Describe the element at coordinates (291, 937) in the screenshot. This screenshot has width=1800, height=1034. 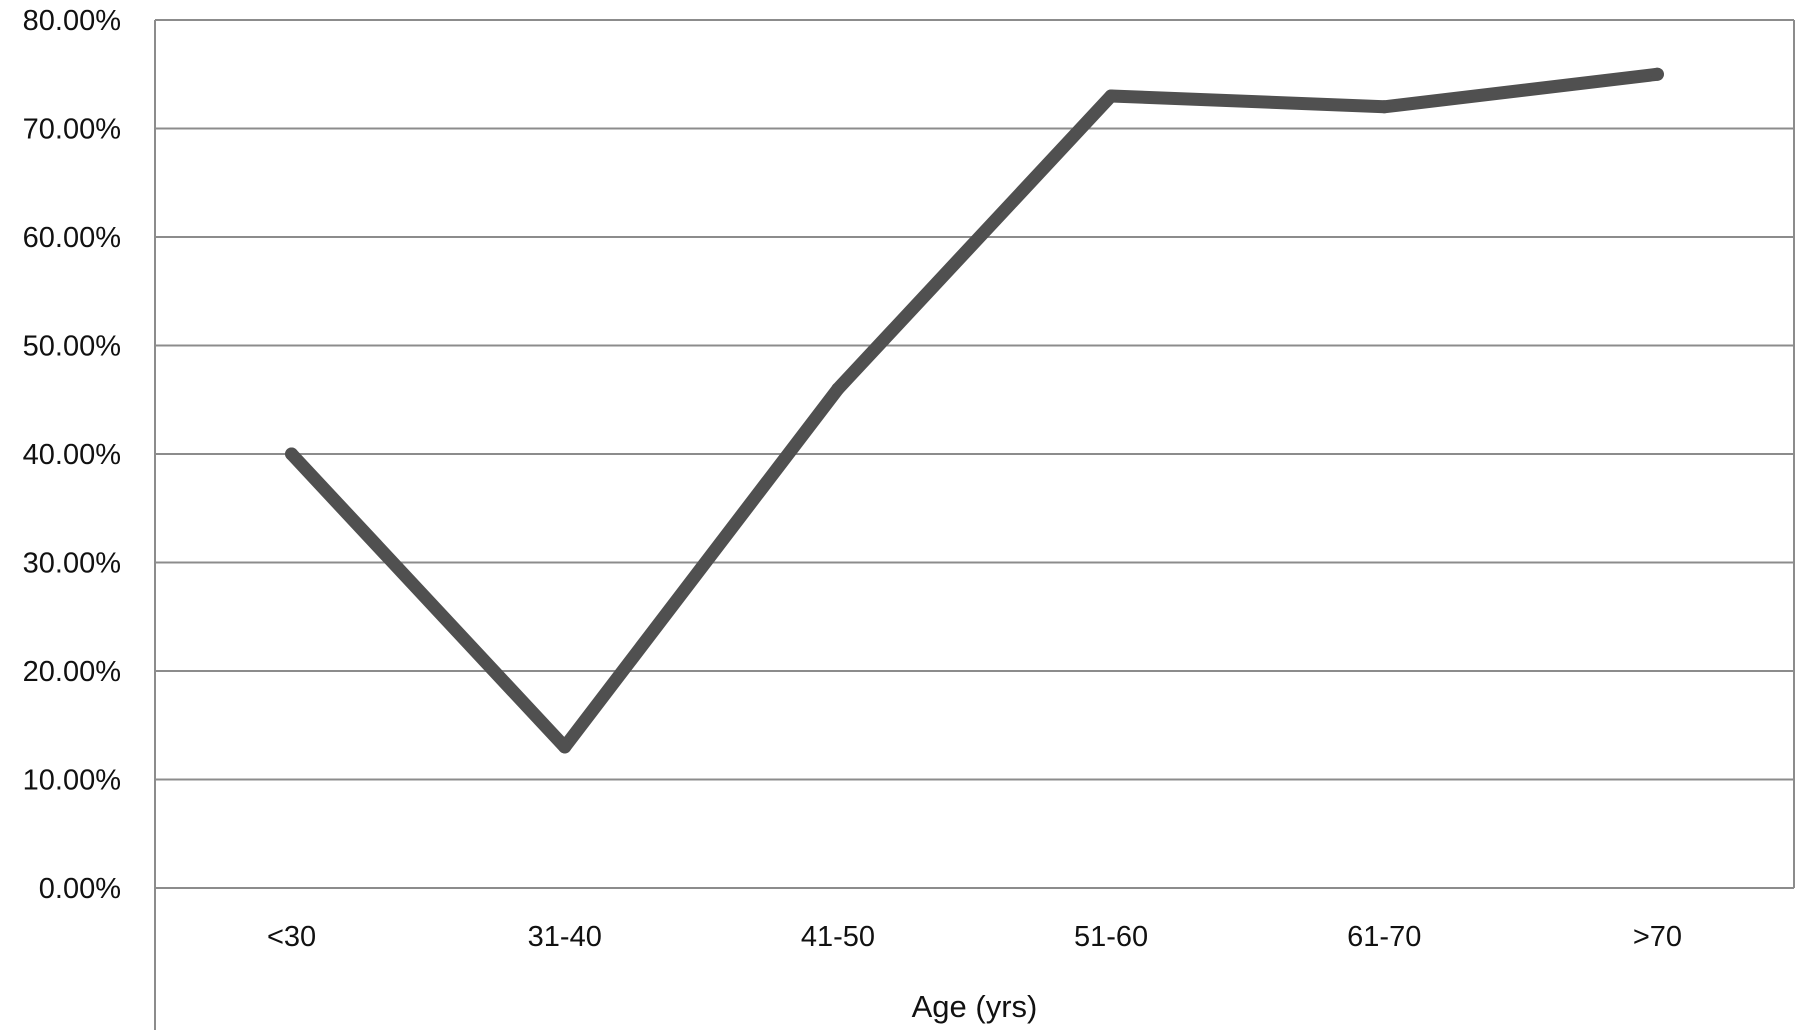
I see `x-tick-label: <30` at that location.